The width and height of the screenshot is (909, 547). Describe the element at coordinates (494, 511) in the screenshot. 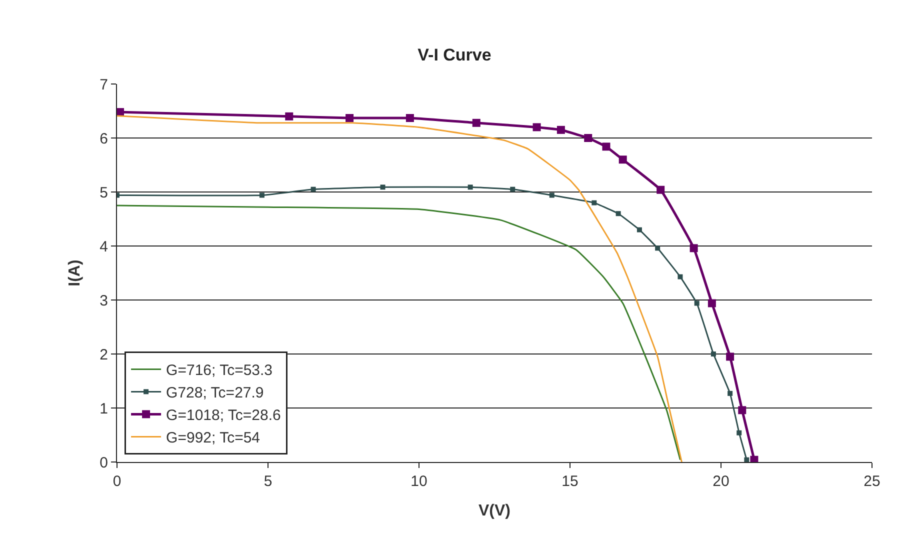

I see `x-axis-title: V(V)` at that location.